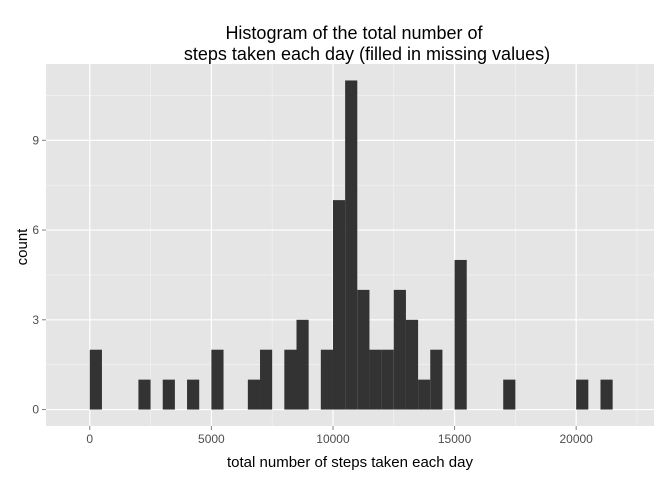 This screenshot has width=672, height=480. What do you see at coordinates (354, 33) in the screenshot?
I see `chart-title-line-1: Histogram of the total number of` at bounding box center [354, 33].